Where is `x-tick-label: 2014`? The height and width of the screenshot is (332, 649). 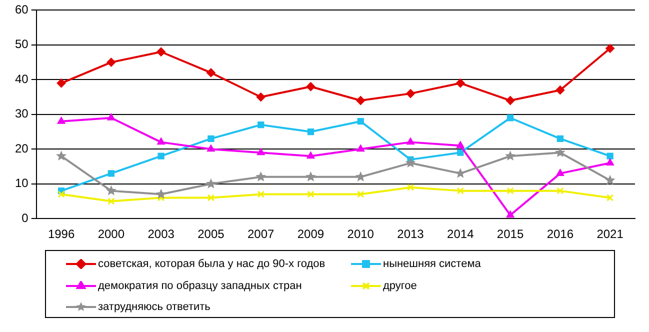 x-tick-label: 2014 is located at coordinates (460, 234).